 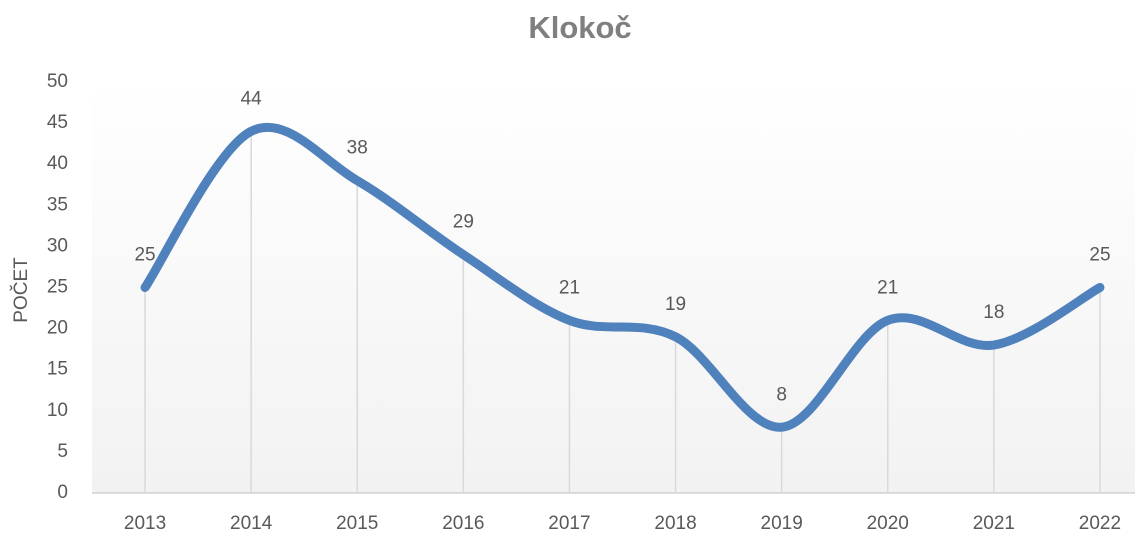 What do you see at coordinates (57, 369) in the screenshot?
I see `y-tick-label: 15` at bounding box center [57, 369].